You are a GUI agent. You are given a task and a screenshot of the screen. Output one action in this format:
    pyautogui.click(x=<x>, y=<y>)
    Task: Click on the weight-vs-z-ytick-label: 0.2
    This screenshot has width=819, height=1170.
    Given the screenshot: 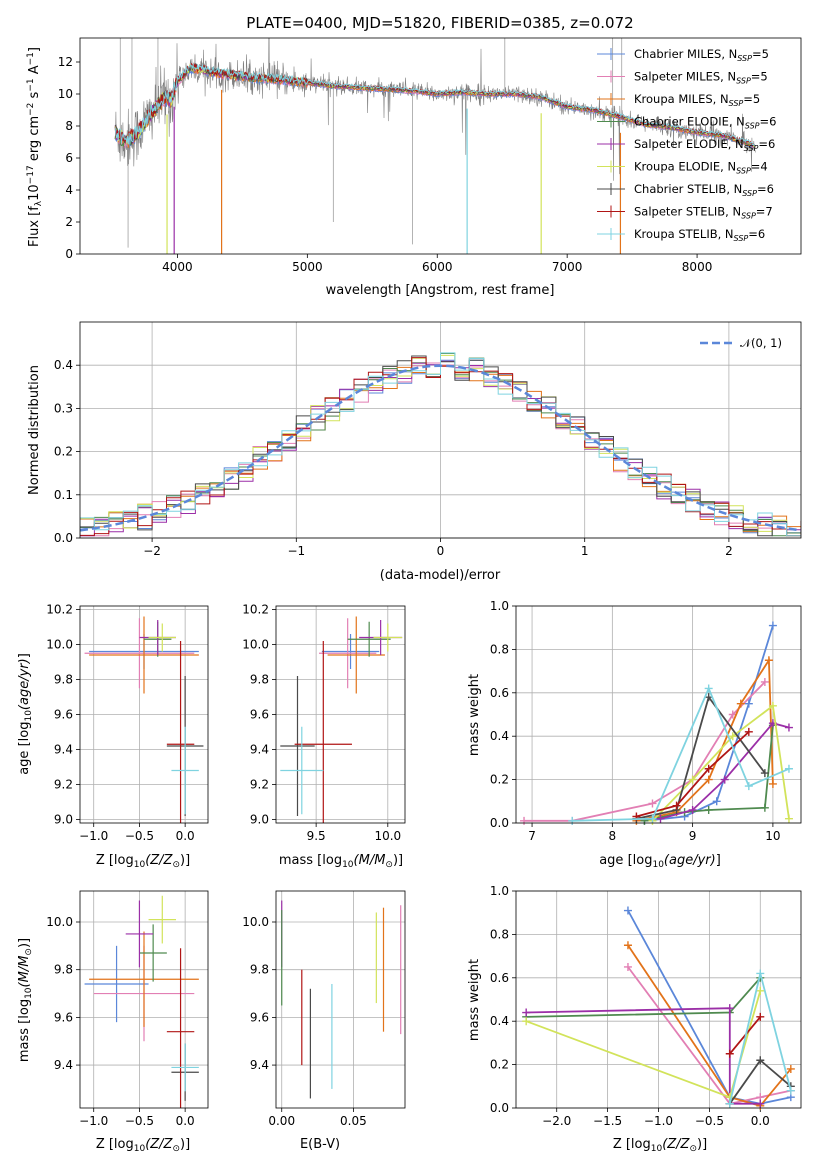 What is the action you would take?
    pyautogui.click(x=499, y=1065)
    